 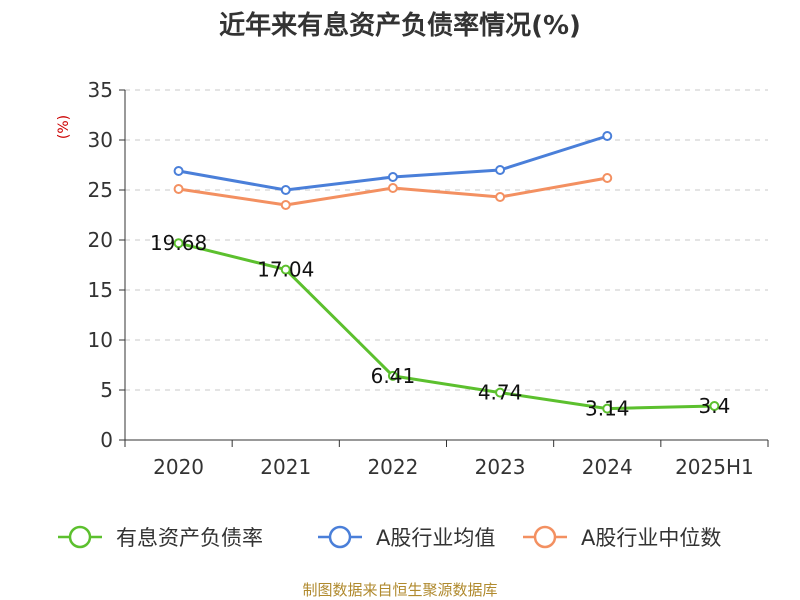 What do you see at coordinates (106, 390) in the screenshot?
I see `y-tick-label: 5` at bounding box center [106, 390].